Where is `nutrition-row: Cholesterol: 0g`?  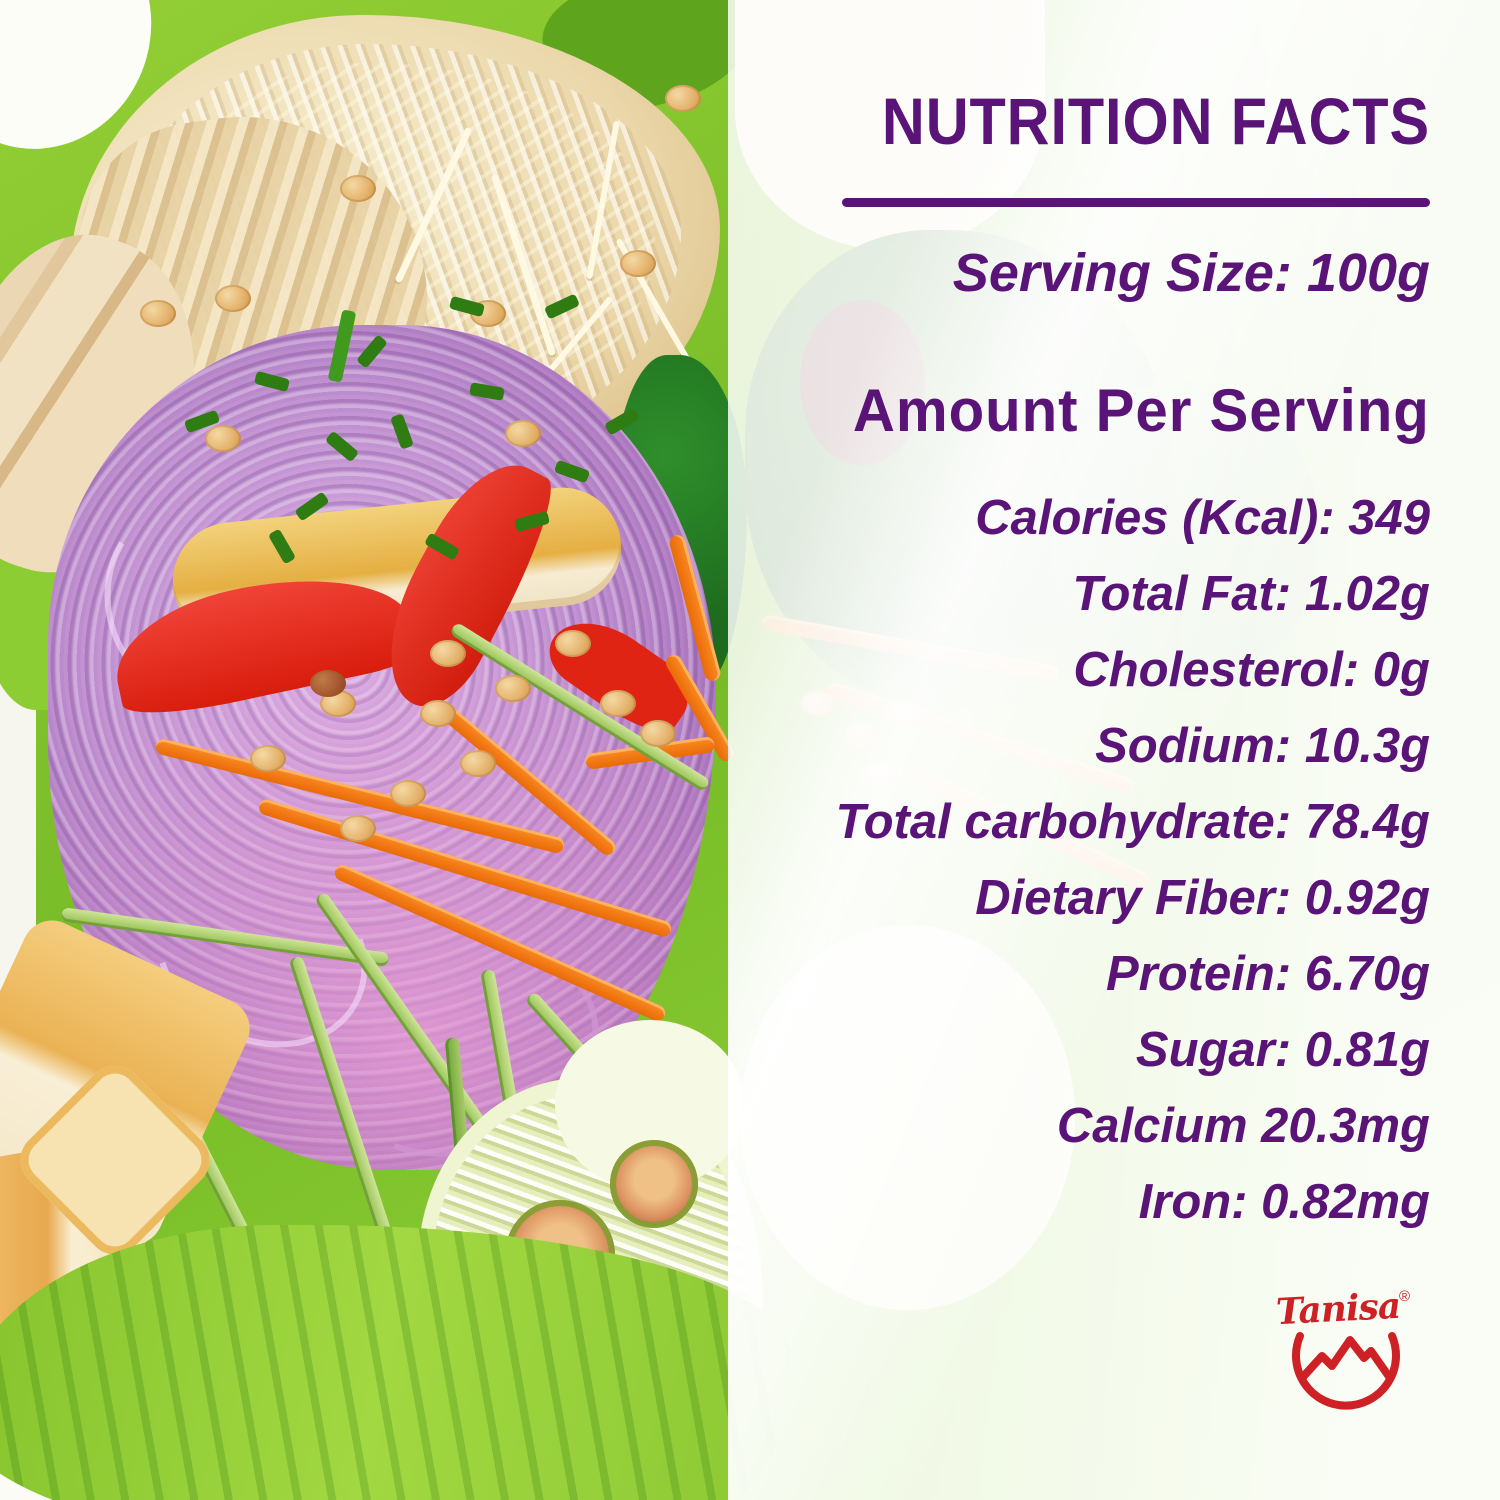 nutrition-row: Cholesterol: 0g is located at coordinates (1251, 670).